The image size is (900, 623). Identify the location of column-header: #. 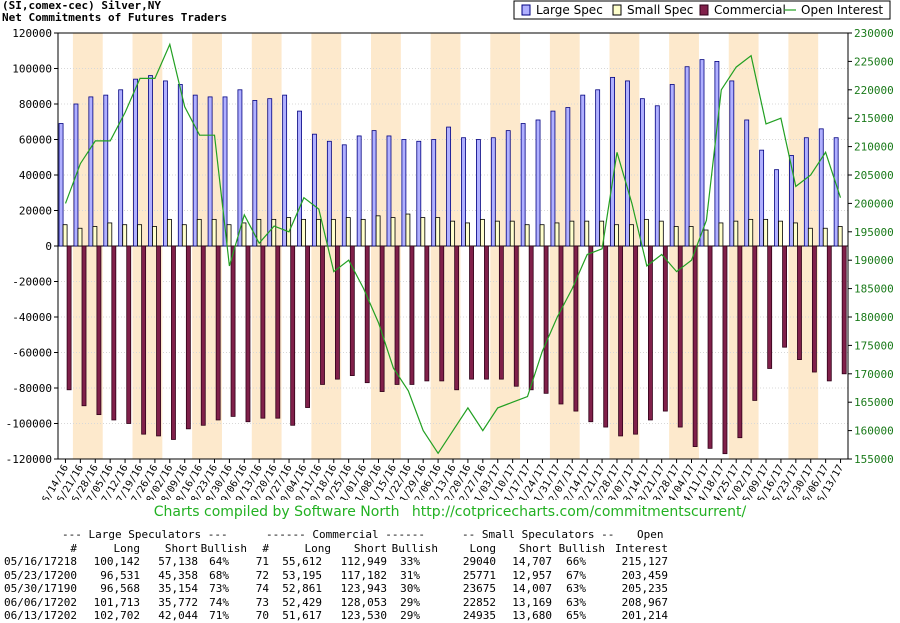
(265, 548).